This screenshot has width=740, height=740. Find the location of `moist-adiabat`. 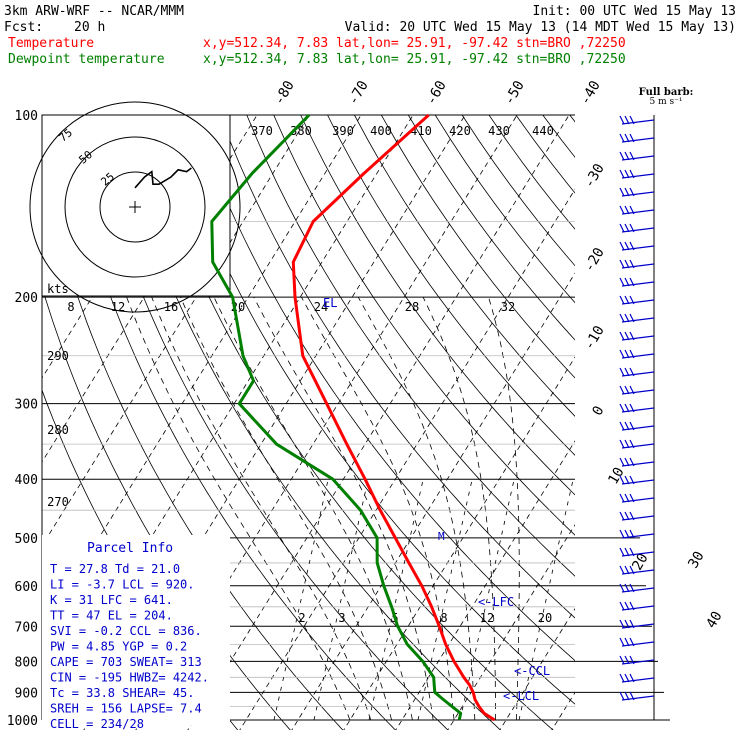

moist-adiabat is located at coordinates (378, 508).